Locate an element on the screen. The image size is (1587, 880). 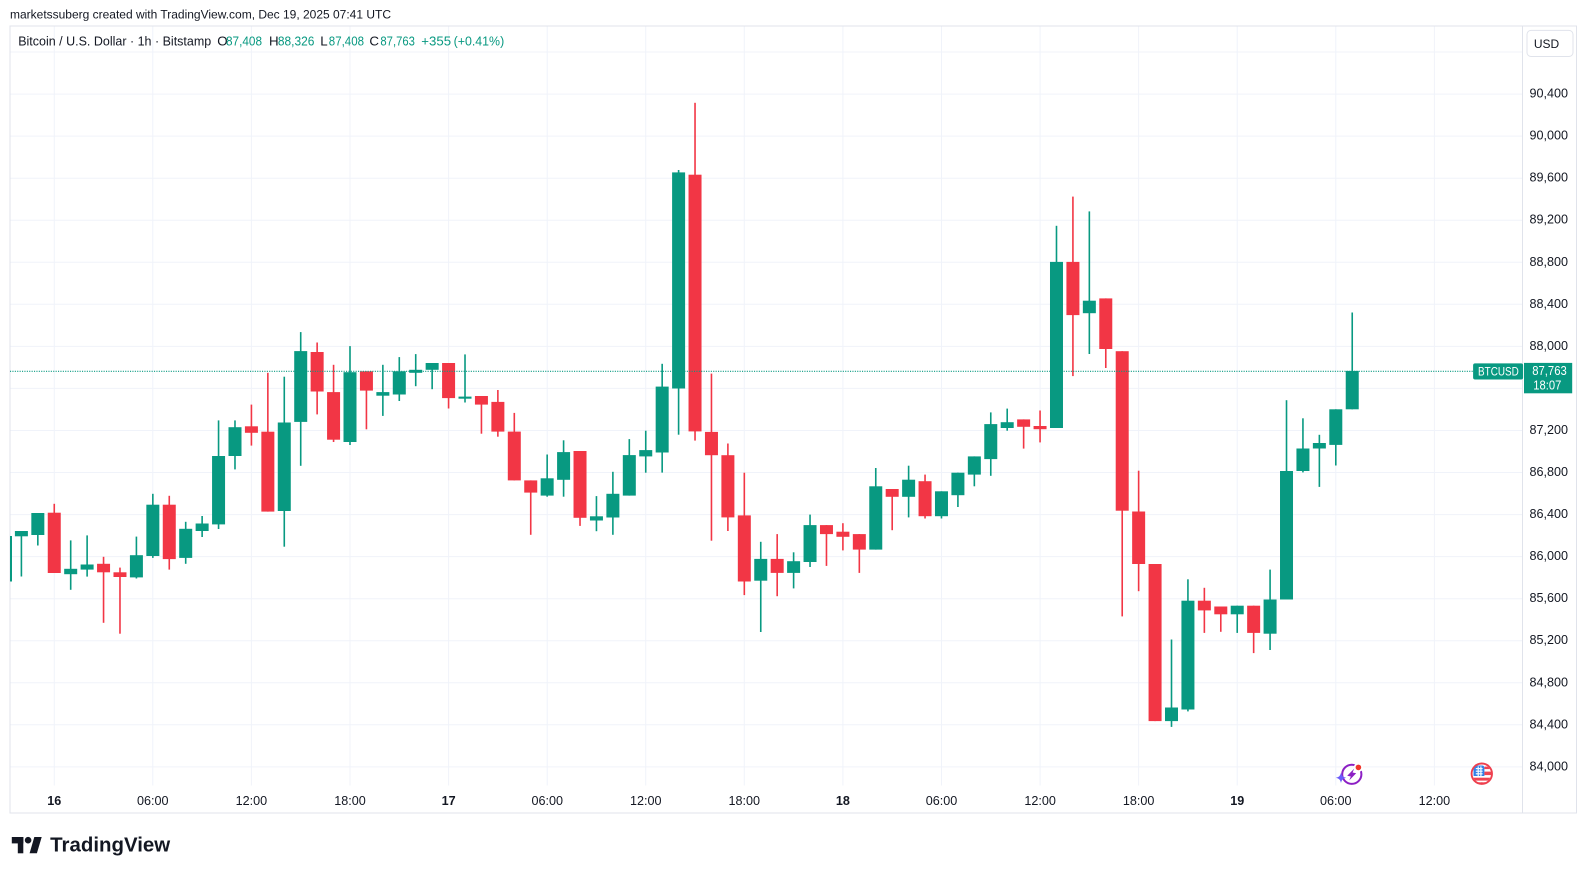
svg-text: L is located at coordinates (323, 41).